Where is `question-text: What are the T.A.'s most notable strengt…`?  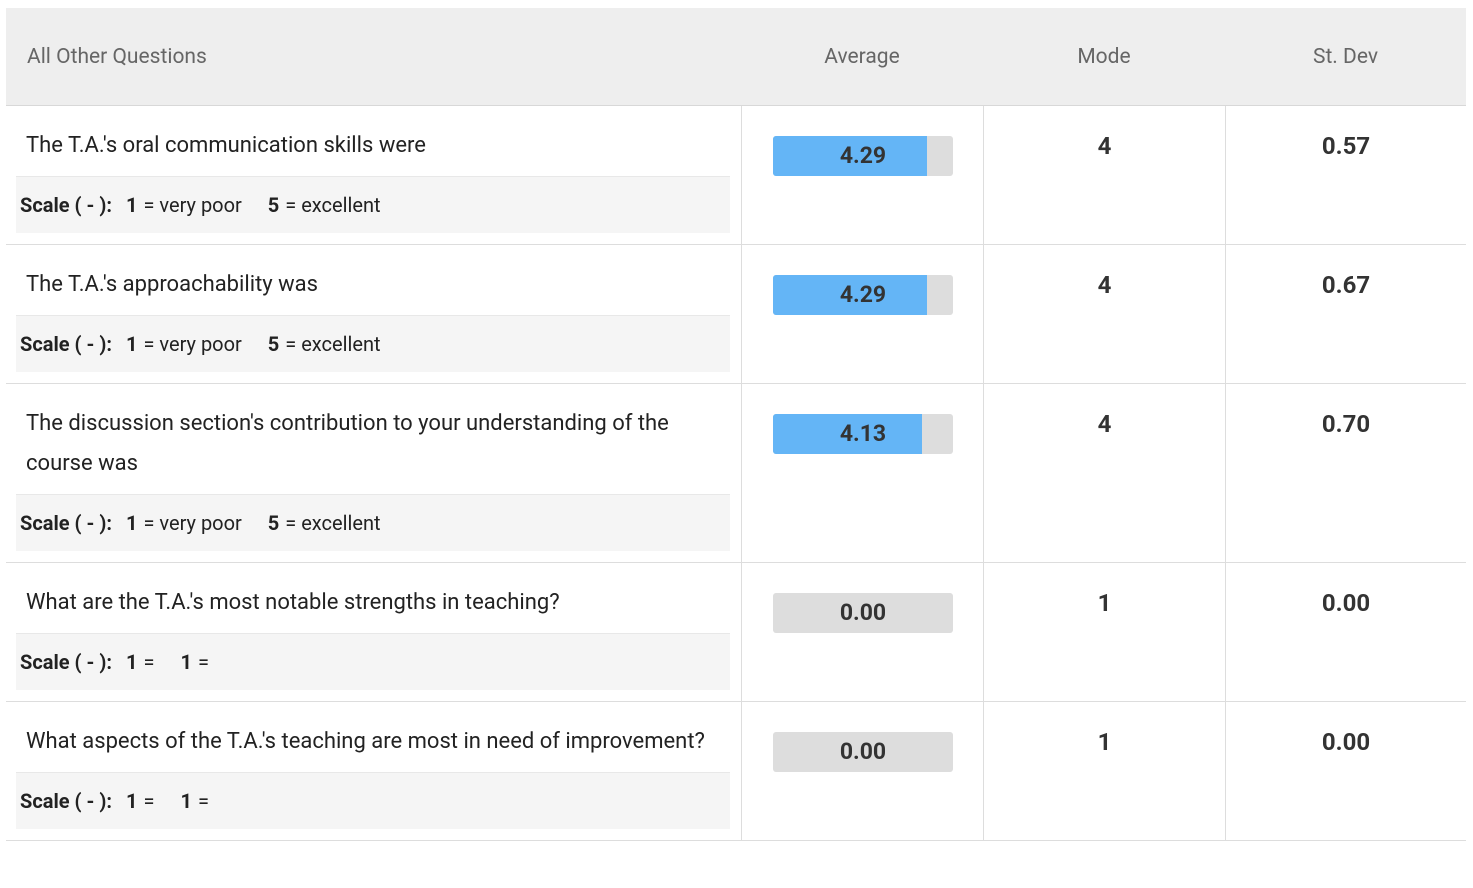 question-text: What are the T.A.'s most notable strengt… is located at coordinates (293, 602).